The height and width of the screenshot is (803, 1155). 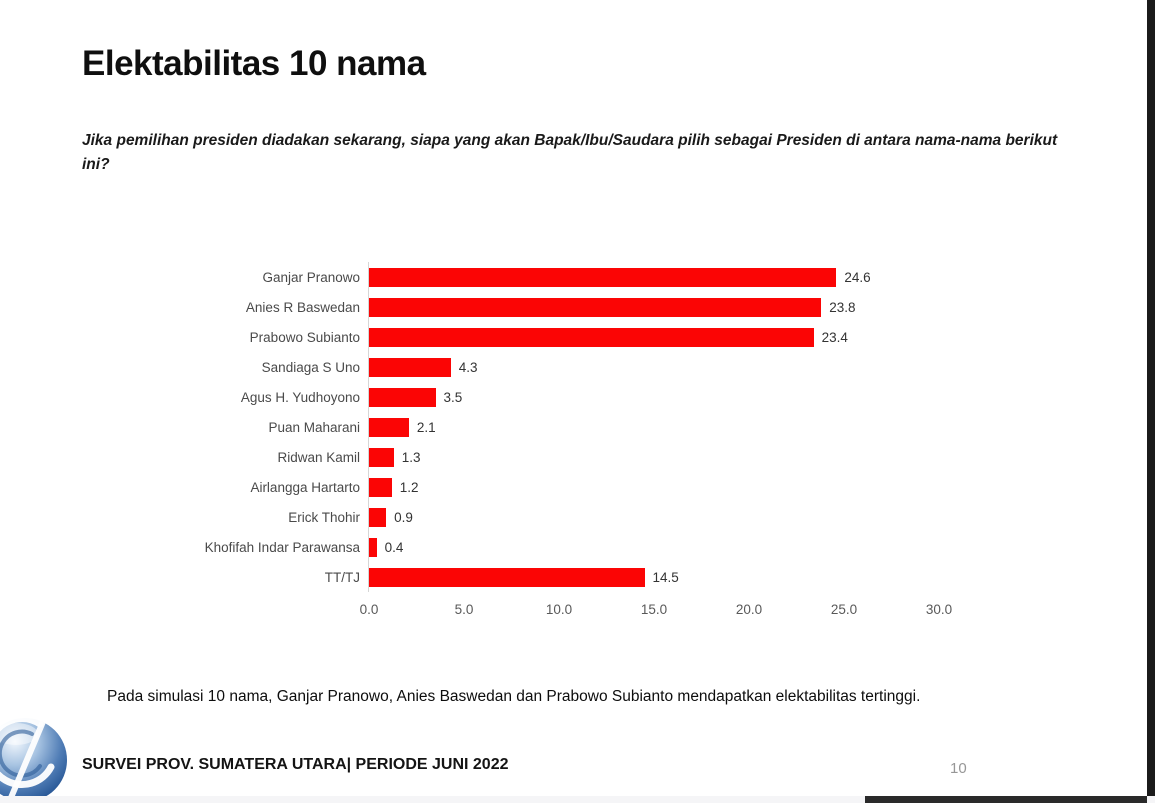 I want to click on bar-track: 14.5, so click(x=704, y=577).